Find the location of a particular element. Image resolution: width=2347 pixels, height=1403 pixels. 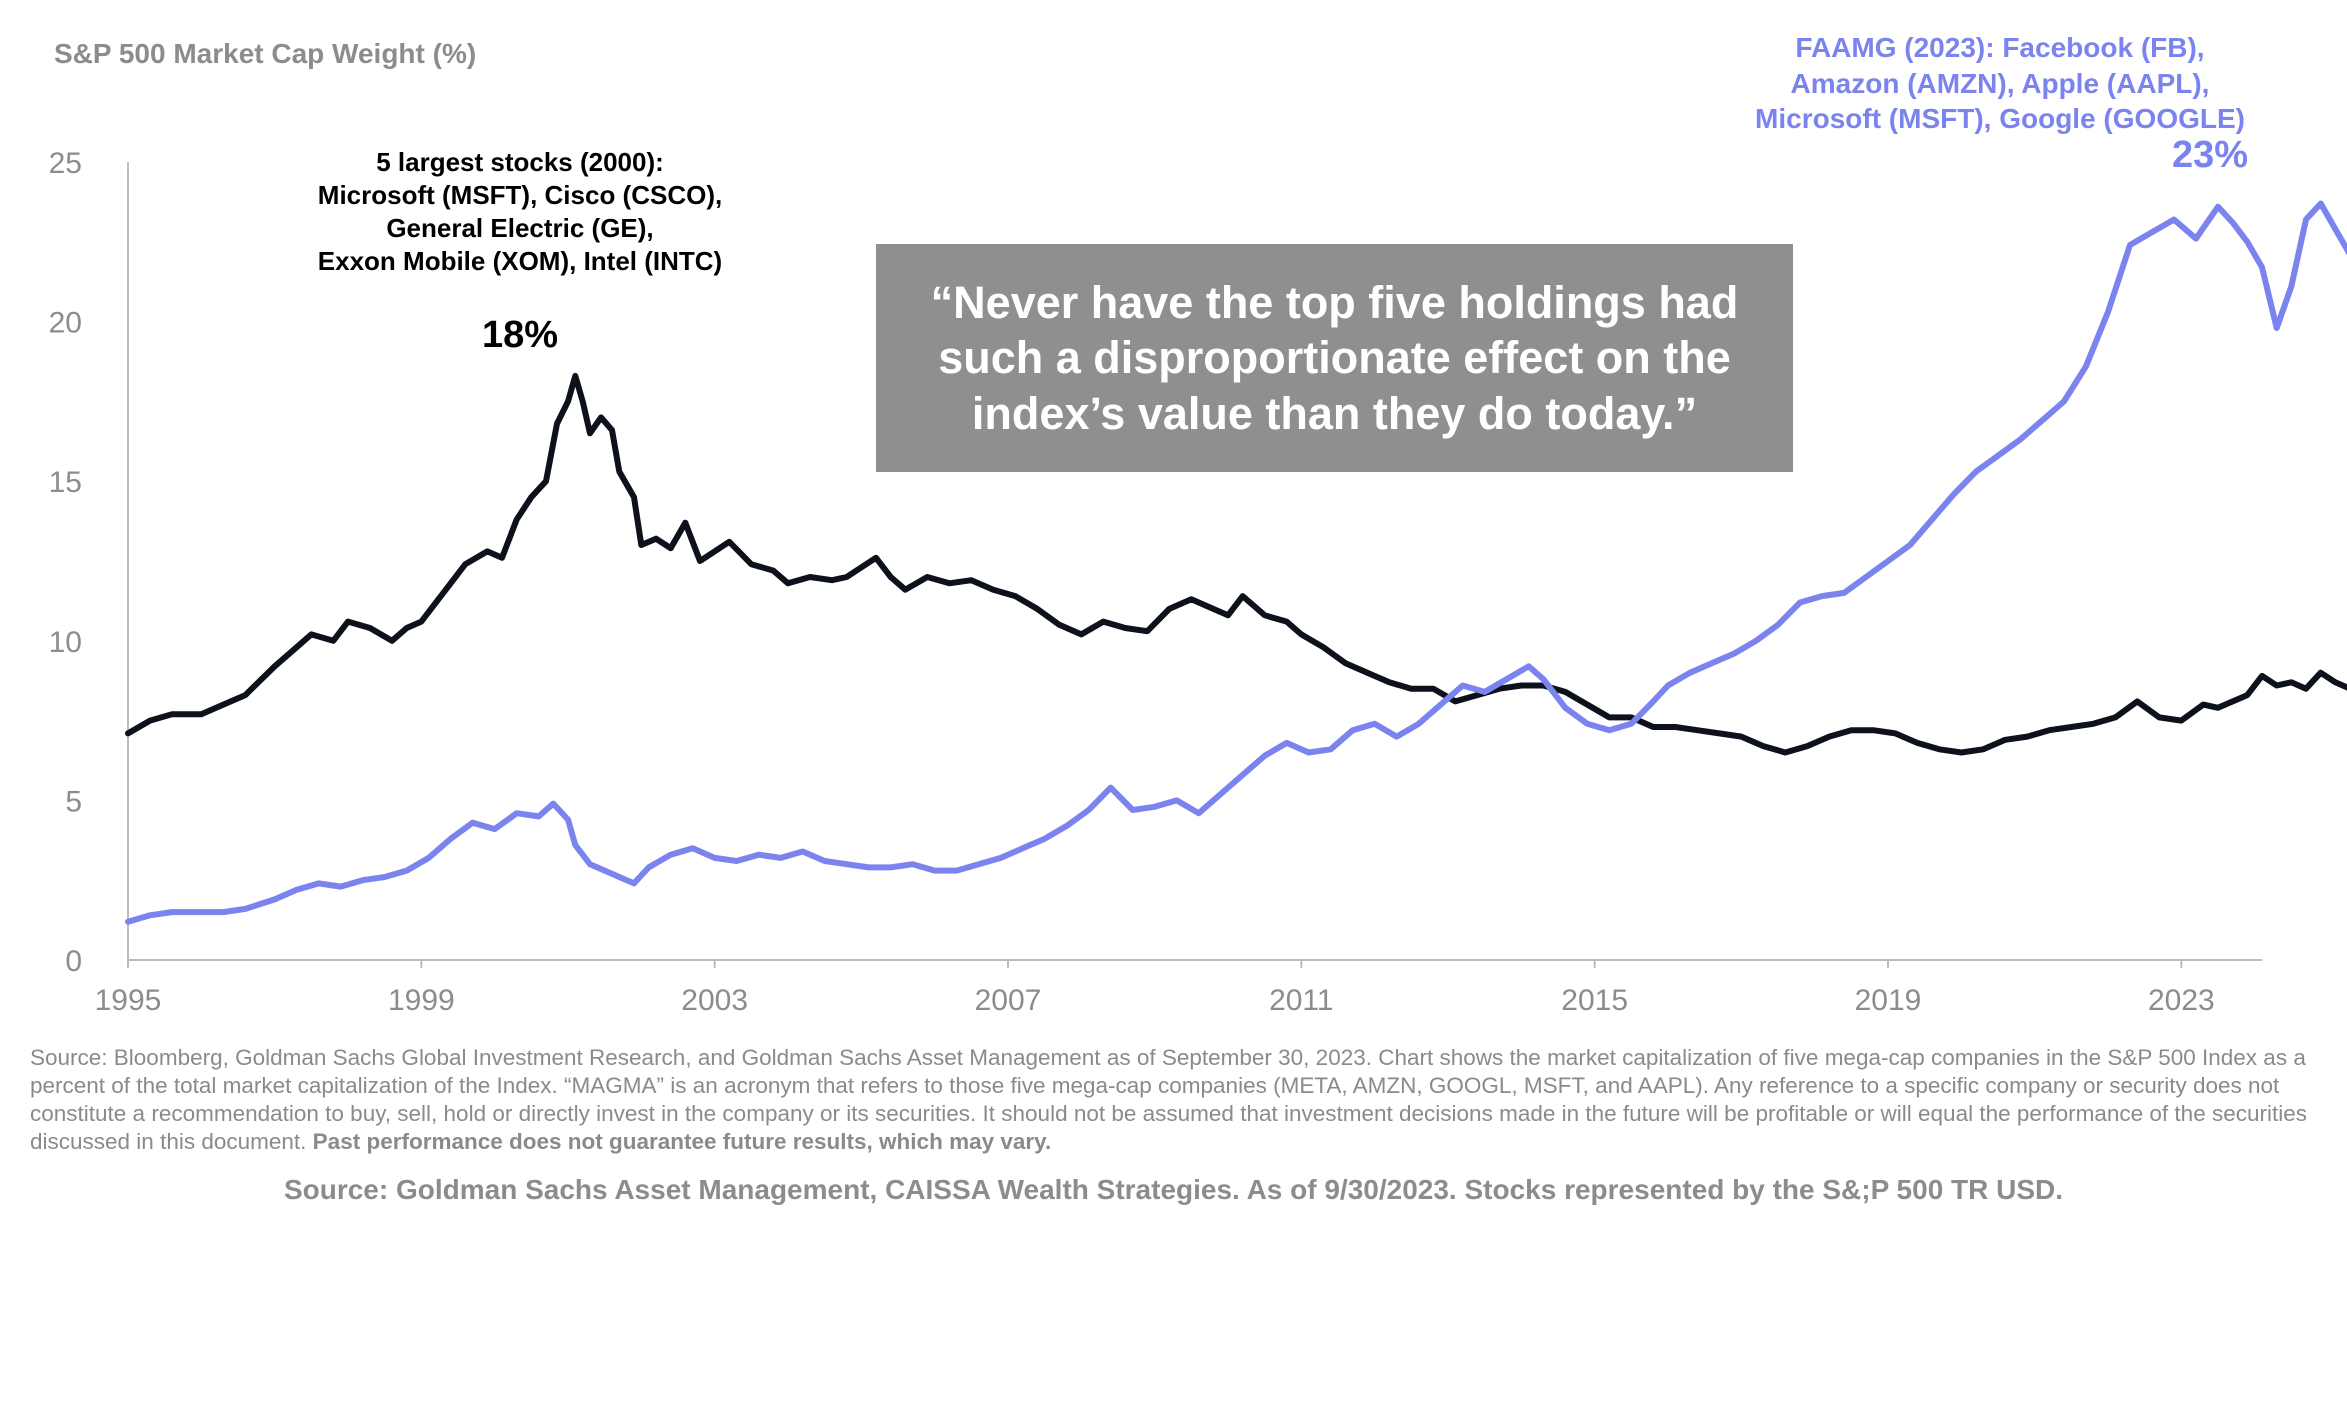

annotation-2023-peak-value: 23% is located at coordinates (2210, 155).